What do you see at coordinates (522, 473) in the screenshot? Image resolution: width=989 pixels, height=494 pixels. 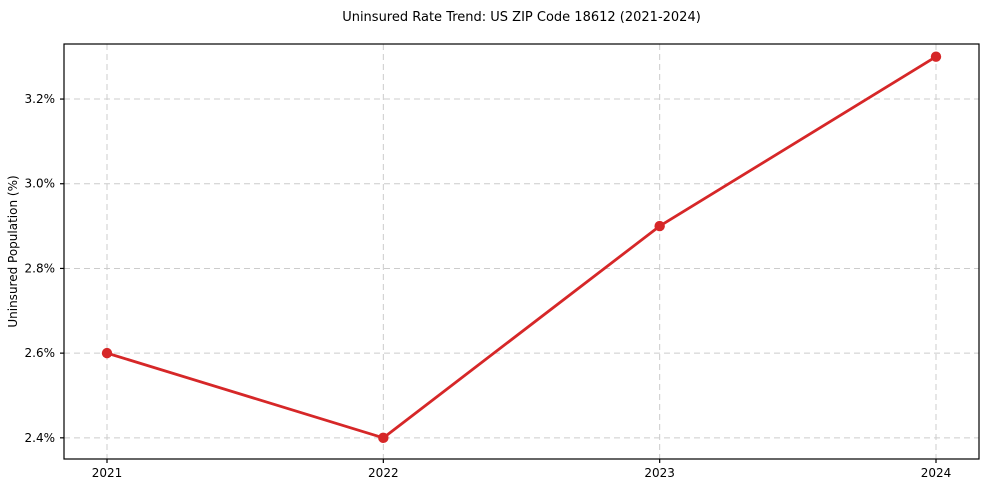 I see `x-tick-labels: 2021 2022 2023 2024` at bounding box center [522, 473].